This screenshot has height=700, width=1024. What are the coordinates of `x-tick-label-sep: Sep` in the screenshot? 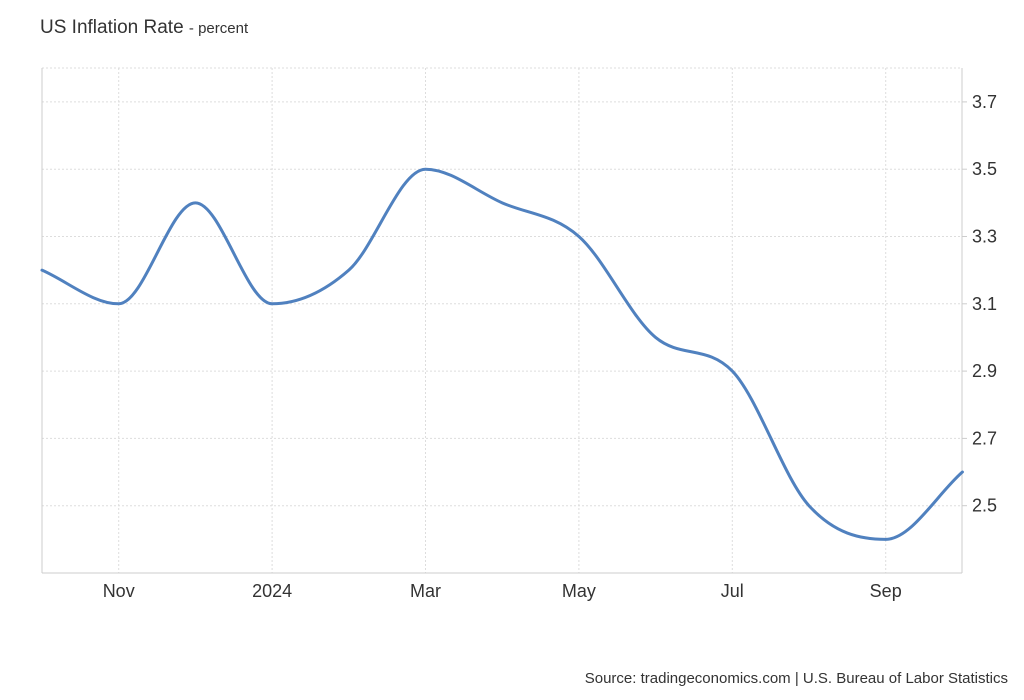 It's located at (886, 591).